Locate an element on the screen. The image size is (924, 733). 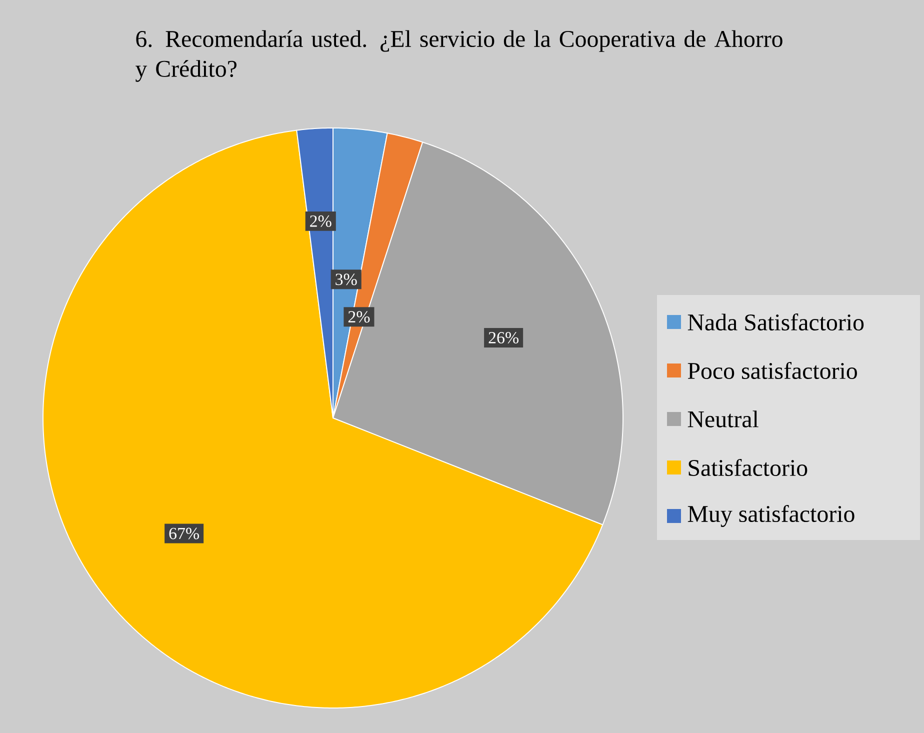
legend-label: Neutral is located at coordinates (723, 419).